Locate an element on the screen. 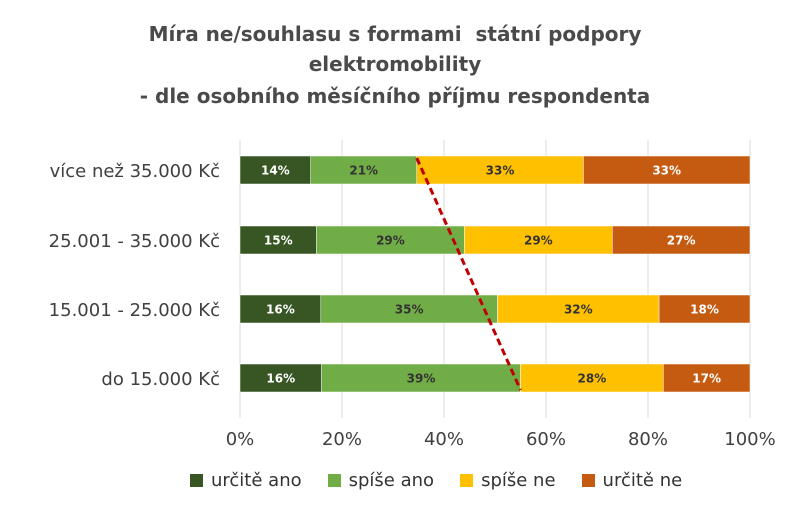 The width and height of the screenshot is (796, 526). legend-item-spise-ne: spíše ne is located at coordinates (508, 480).